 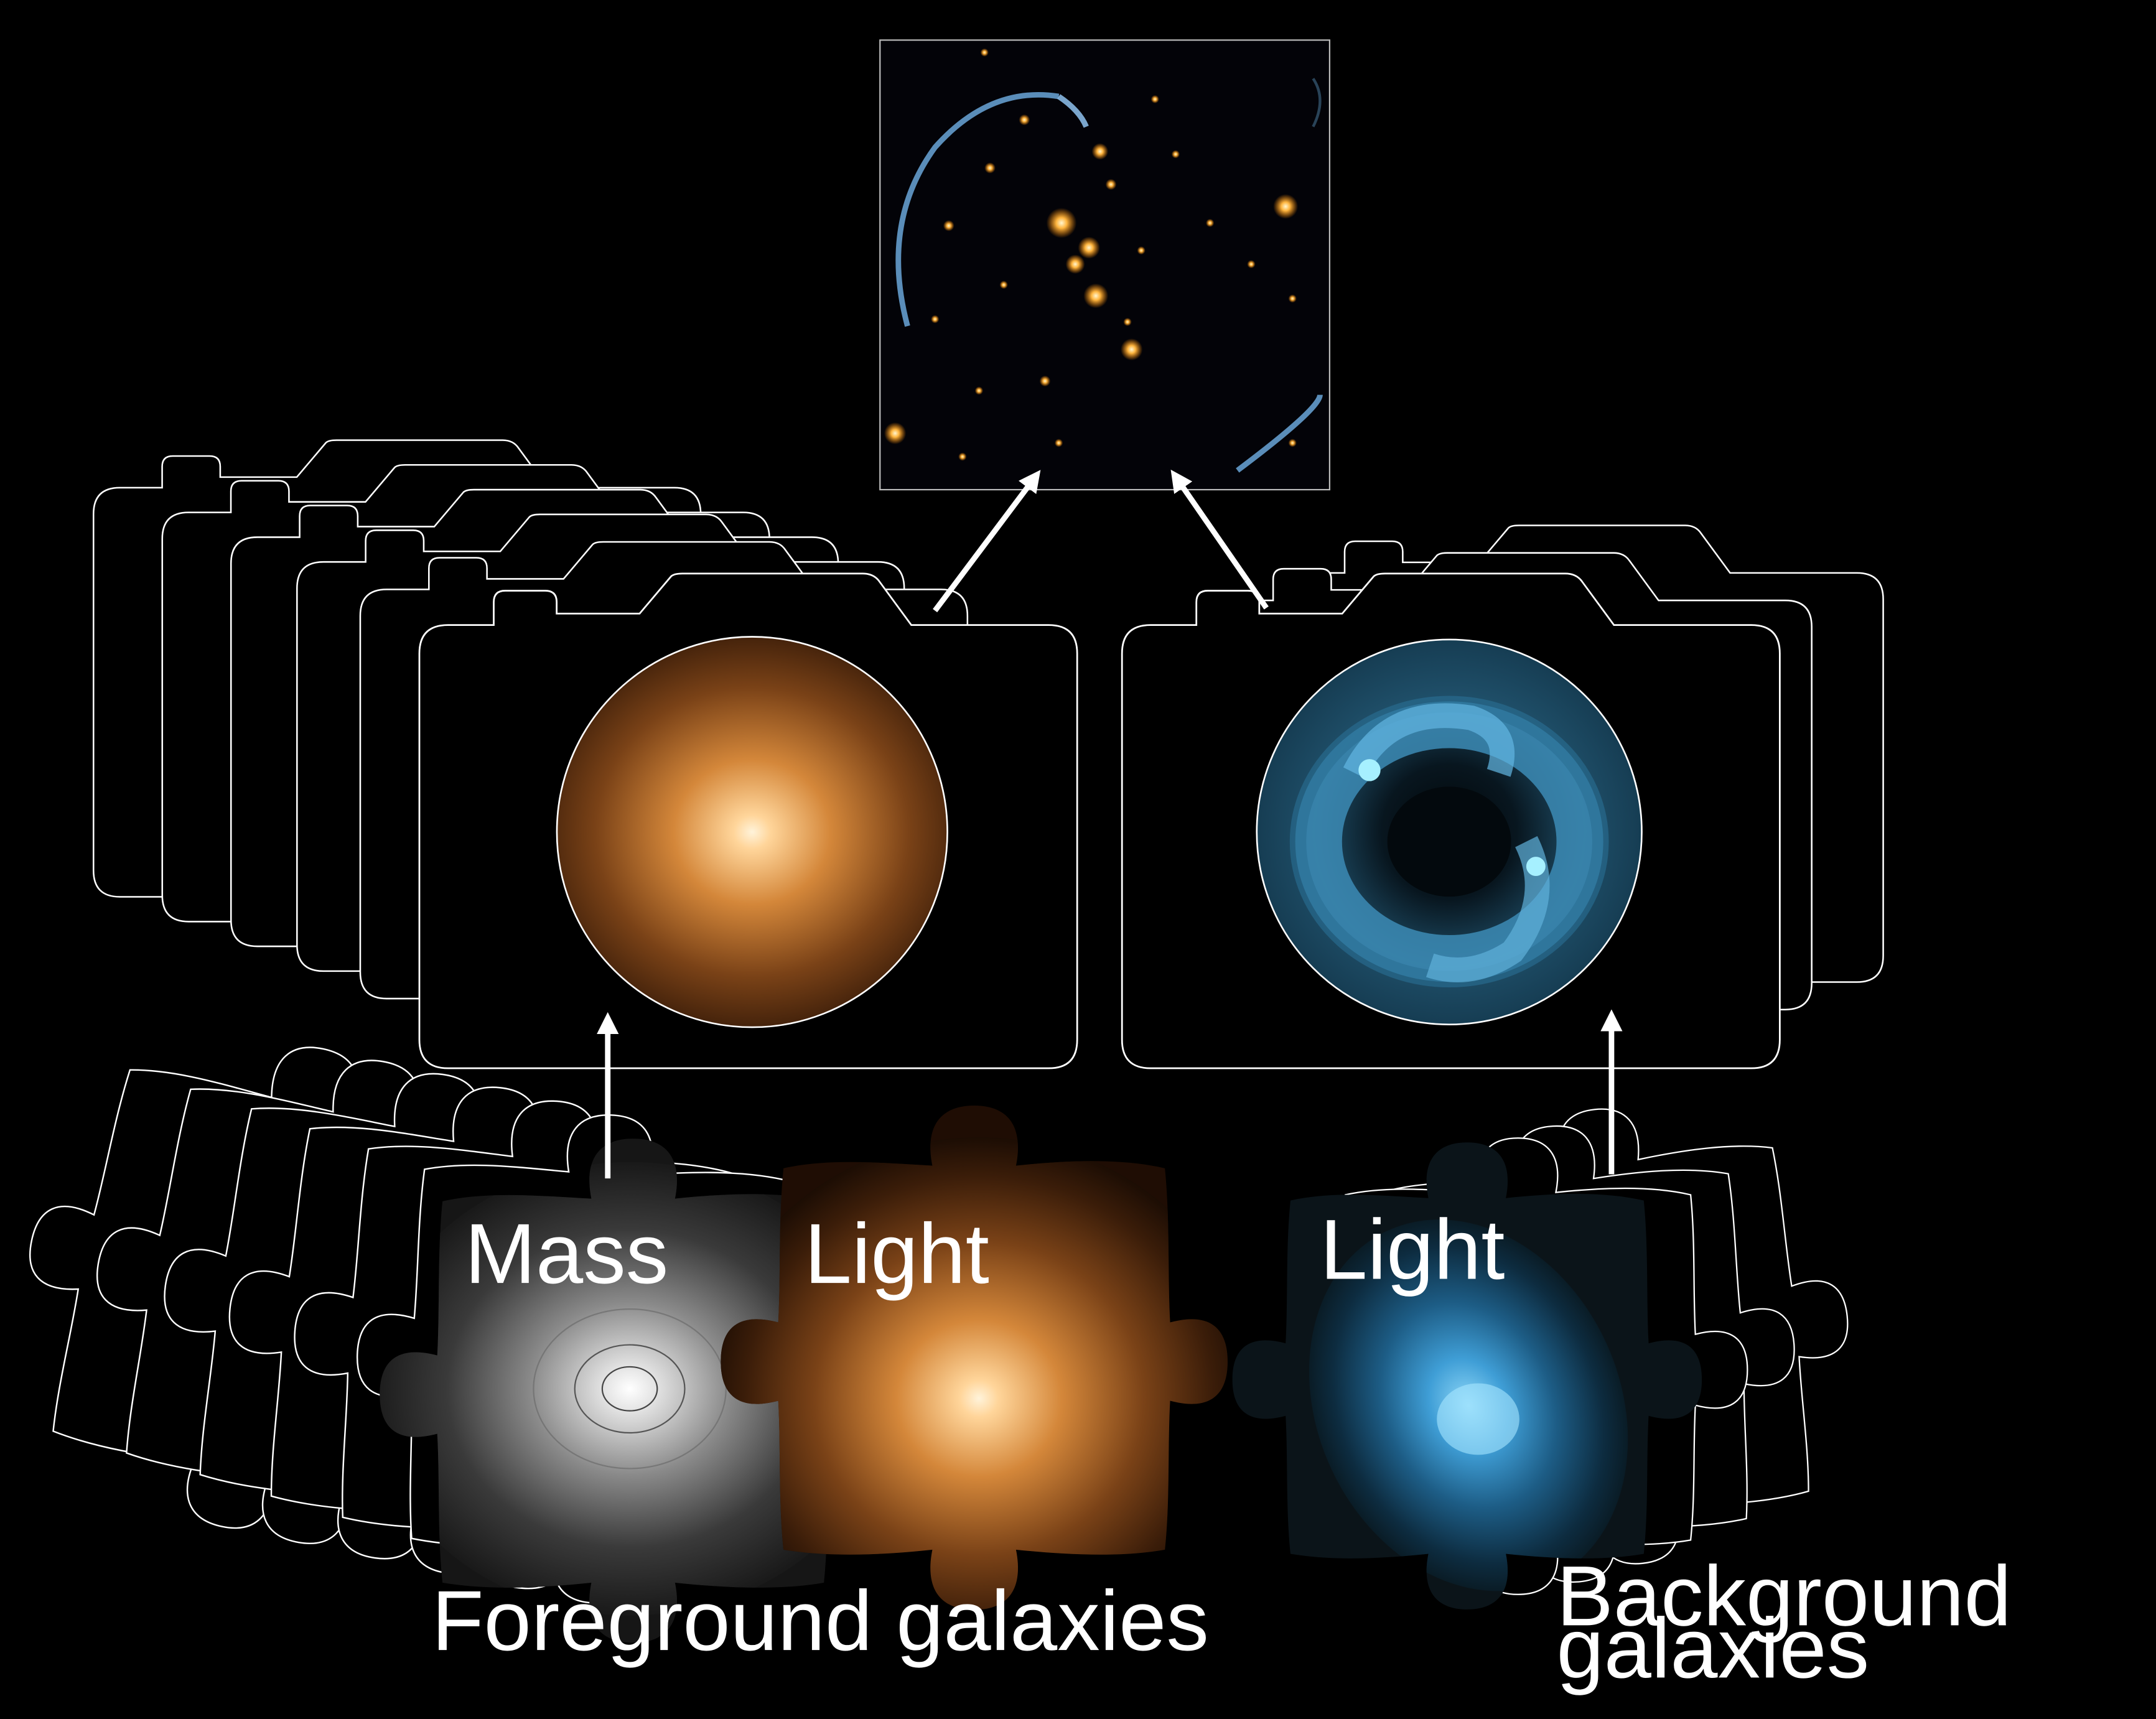 I want to click on background-caption-line1: Background, so click(x=1785, y=1597).